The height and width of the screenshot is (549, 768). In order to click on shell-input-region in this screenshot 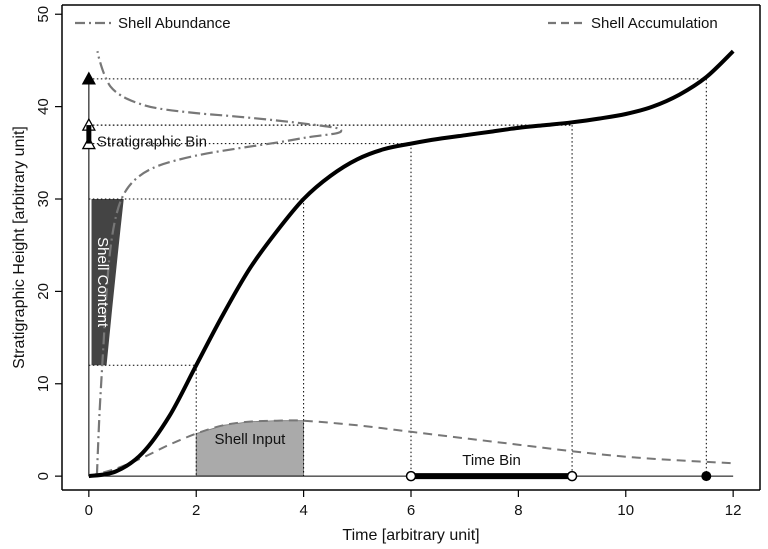, I will do `click(250, 448)`.